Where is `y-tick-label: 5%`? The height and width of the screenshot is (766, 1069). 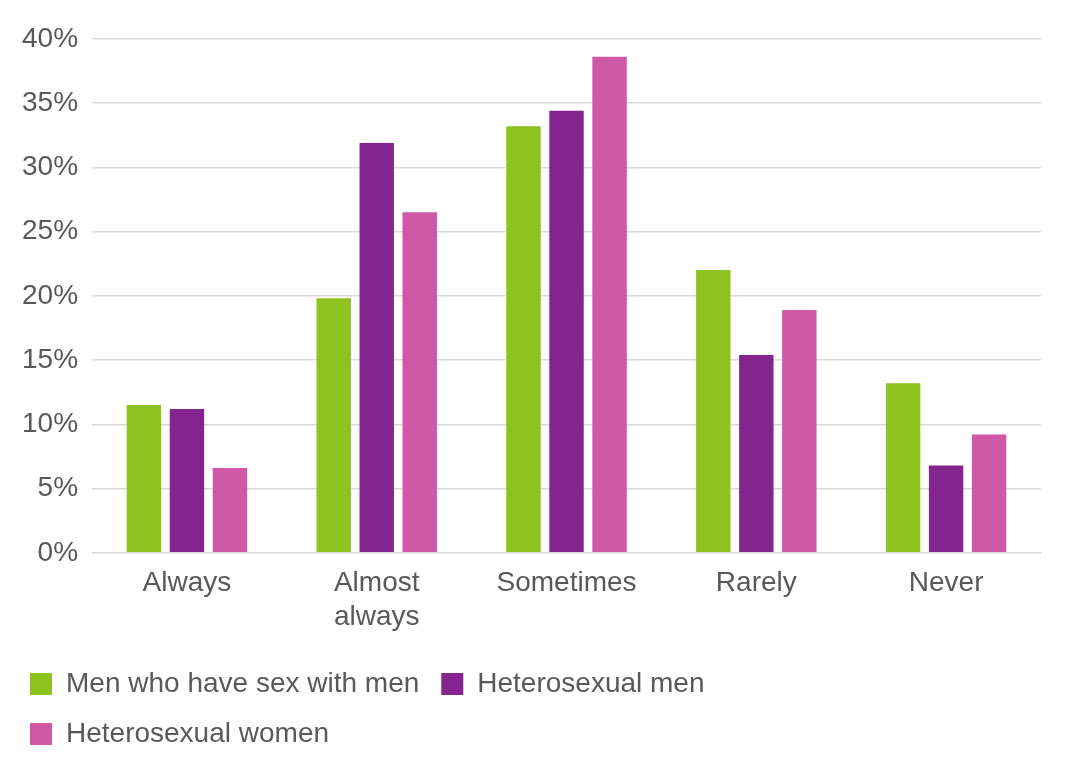
y-tick-label: 5% is located at coordinates (58, 487).